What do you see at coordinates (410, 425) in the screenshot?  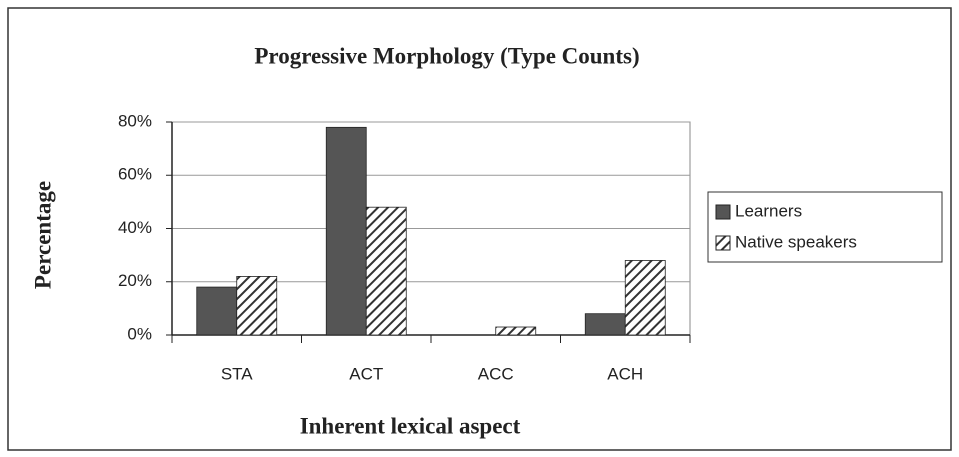 I see `x-axis-label: Inherent lexical aspect` at bounding box center [410, 425].